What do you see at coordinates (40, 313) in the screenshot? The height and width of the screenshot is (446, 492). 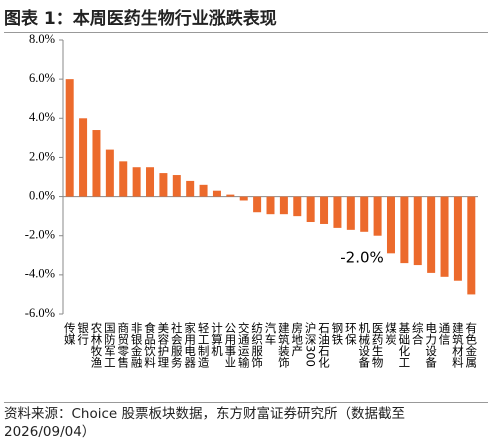 I see `y-tick-label: -6.0%` at bounding box center [40, 313].